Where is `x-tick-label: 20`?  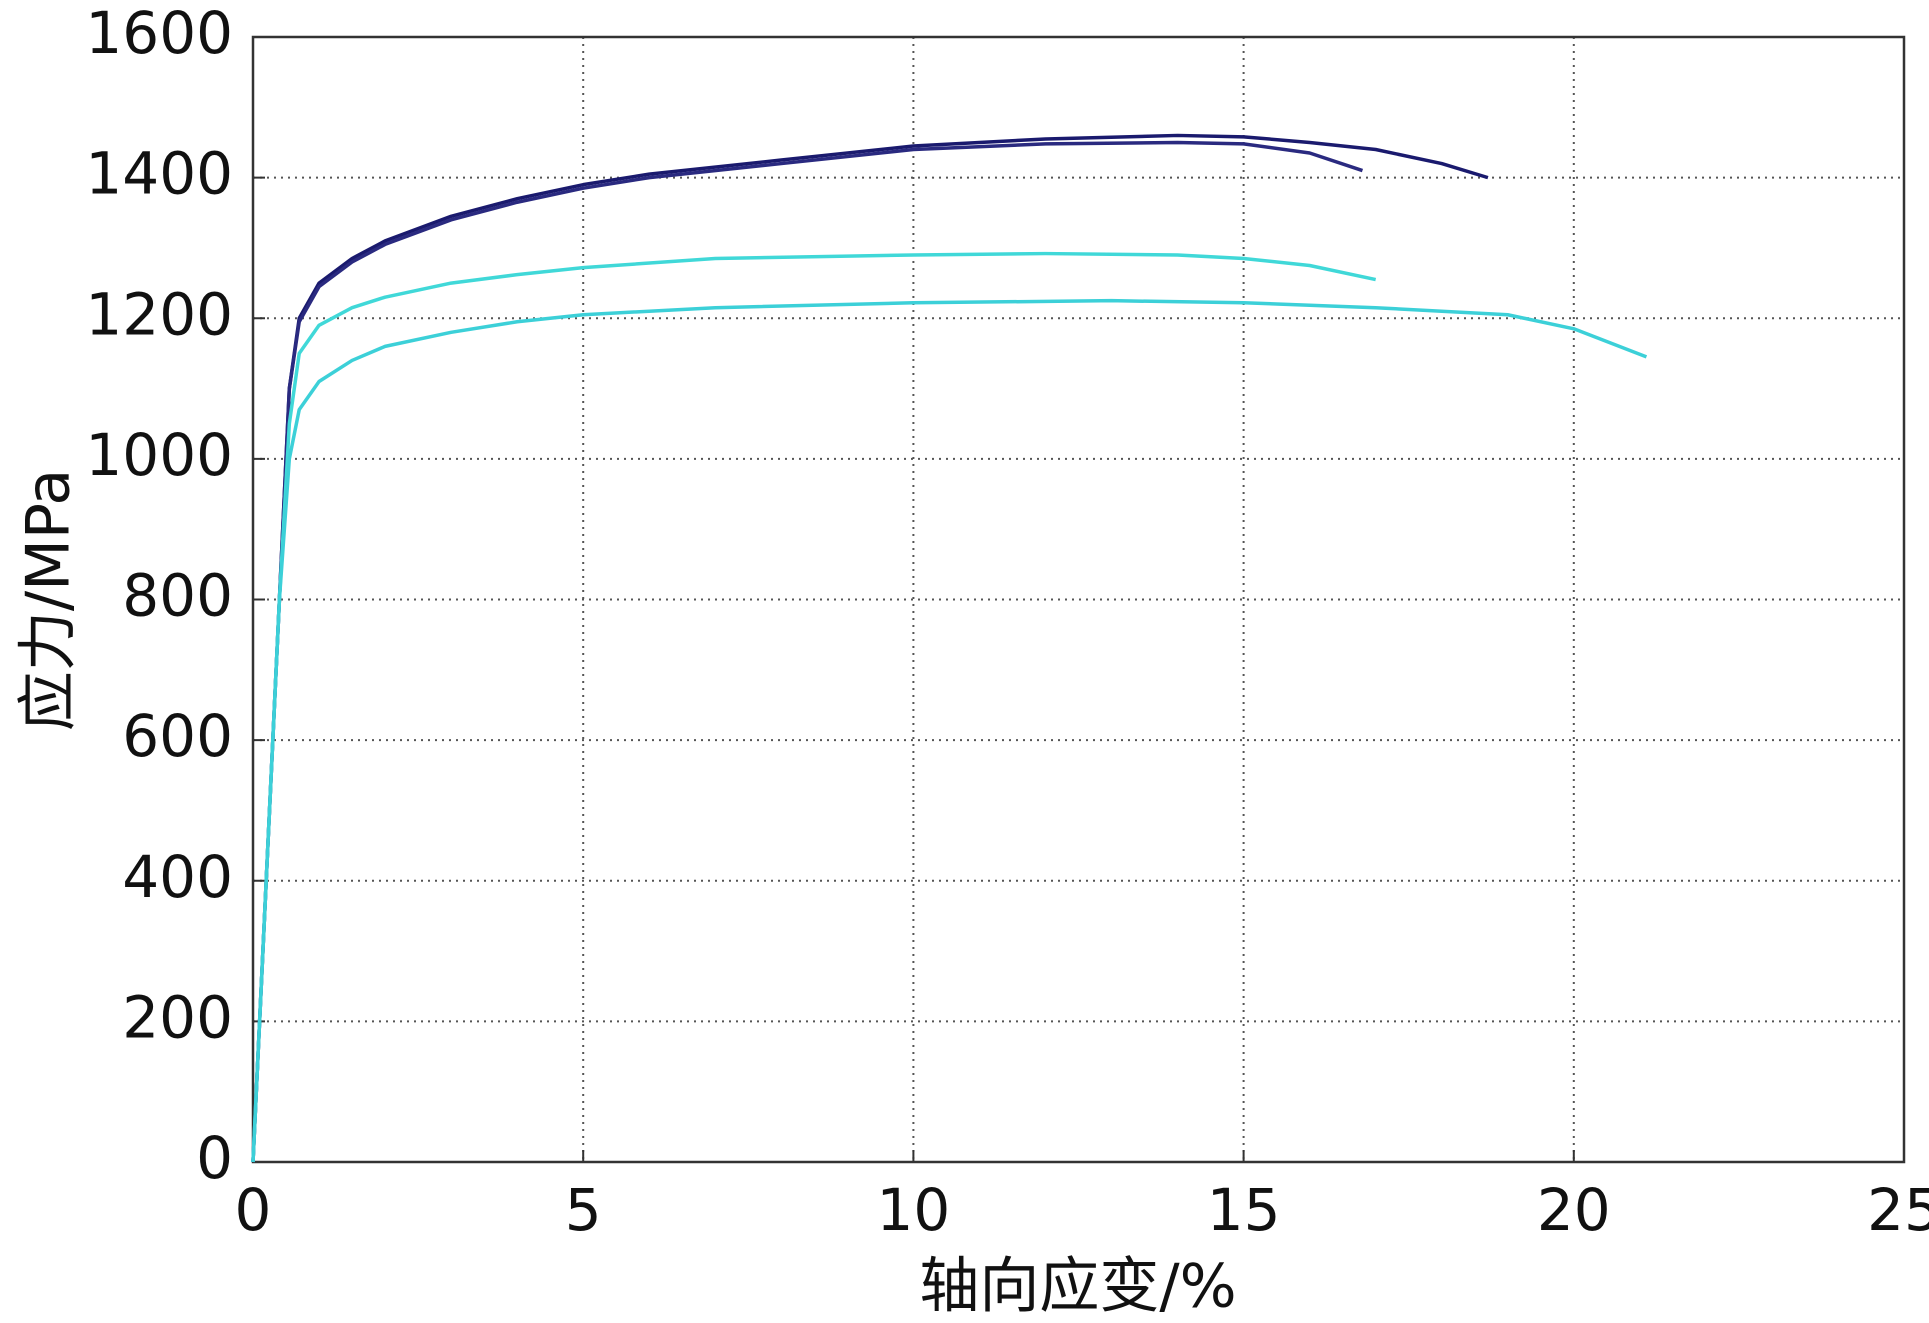
x-tick-label: 20 is located at coordinates (1574, 1210).